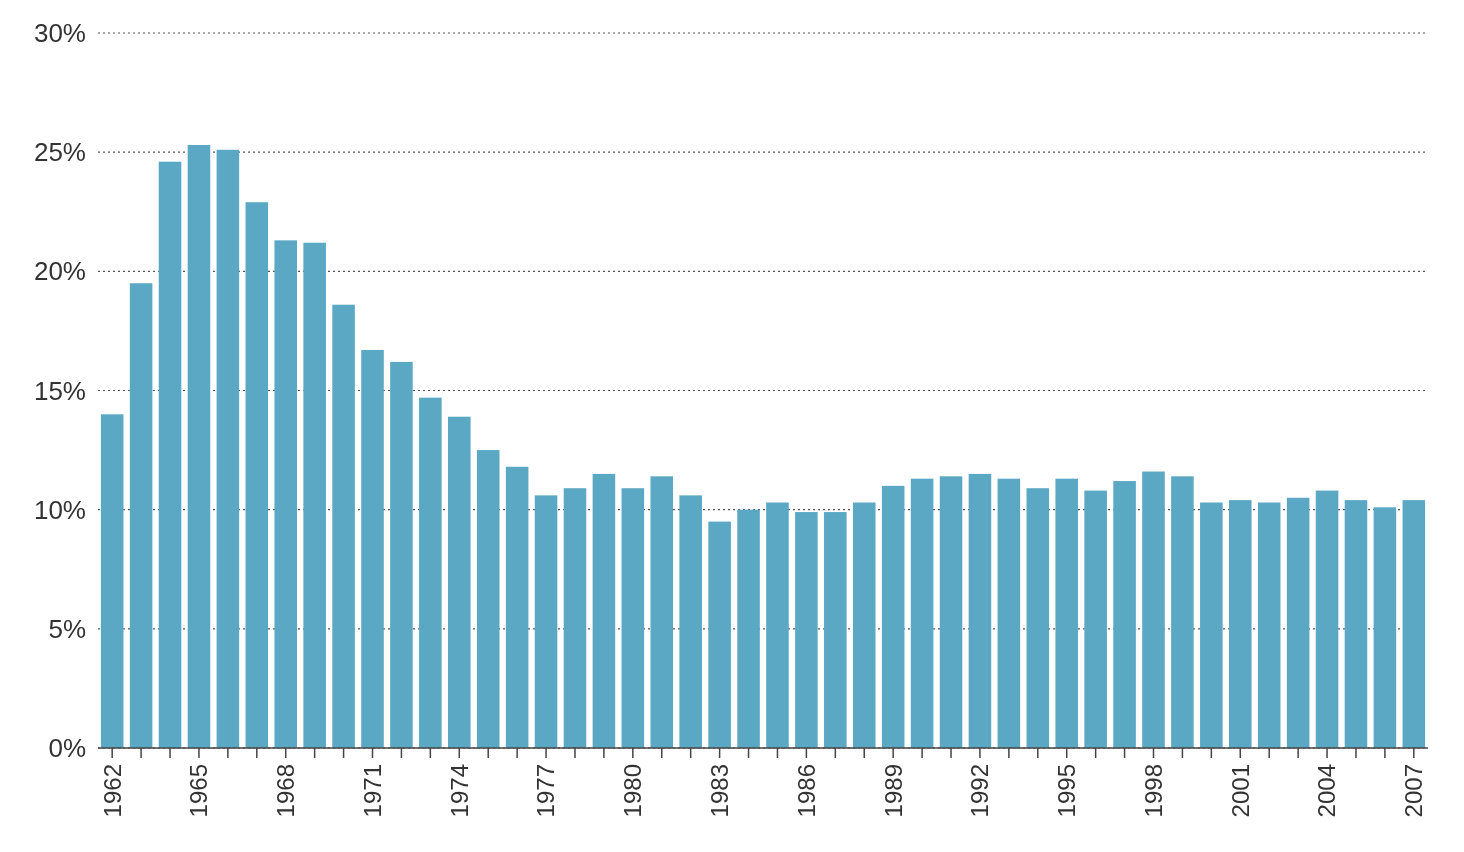 The image size is (1464, 852). Describe the element at coordinates (59, 33) in the screenshot. I see `y-tick-label: 30%` at that location.